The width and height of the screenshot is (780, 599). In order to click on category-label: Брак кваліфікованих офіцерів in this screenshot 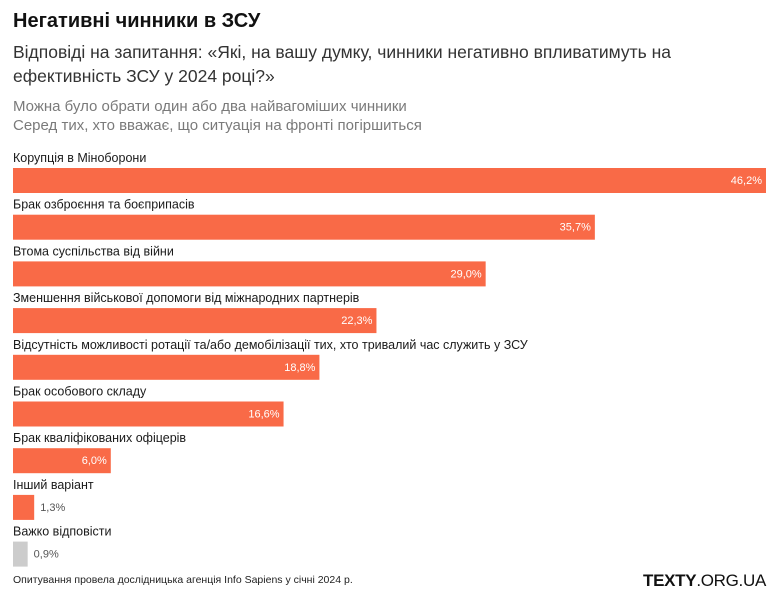, I will do `click(99, 438)`.